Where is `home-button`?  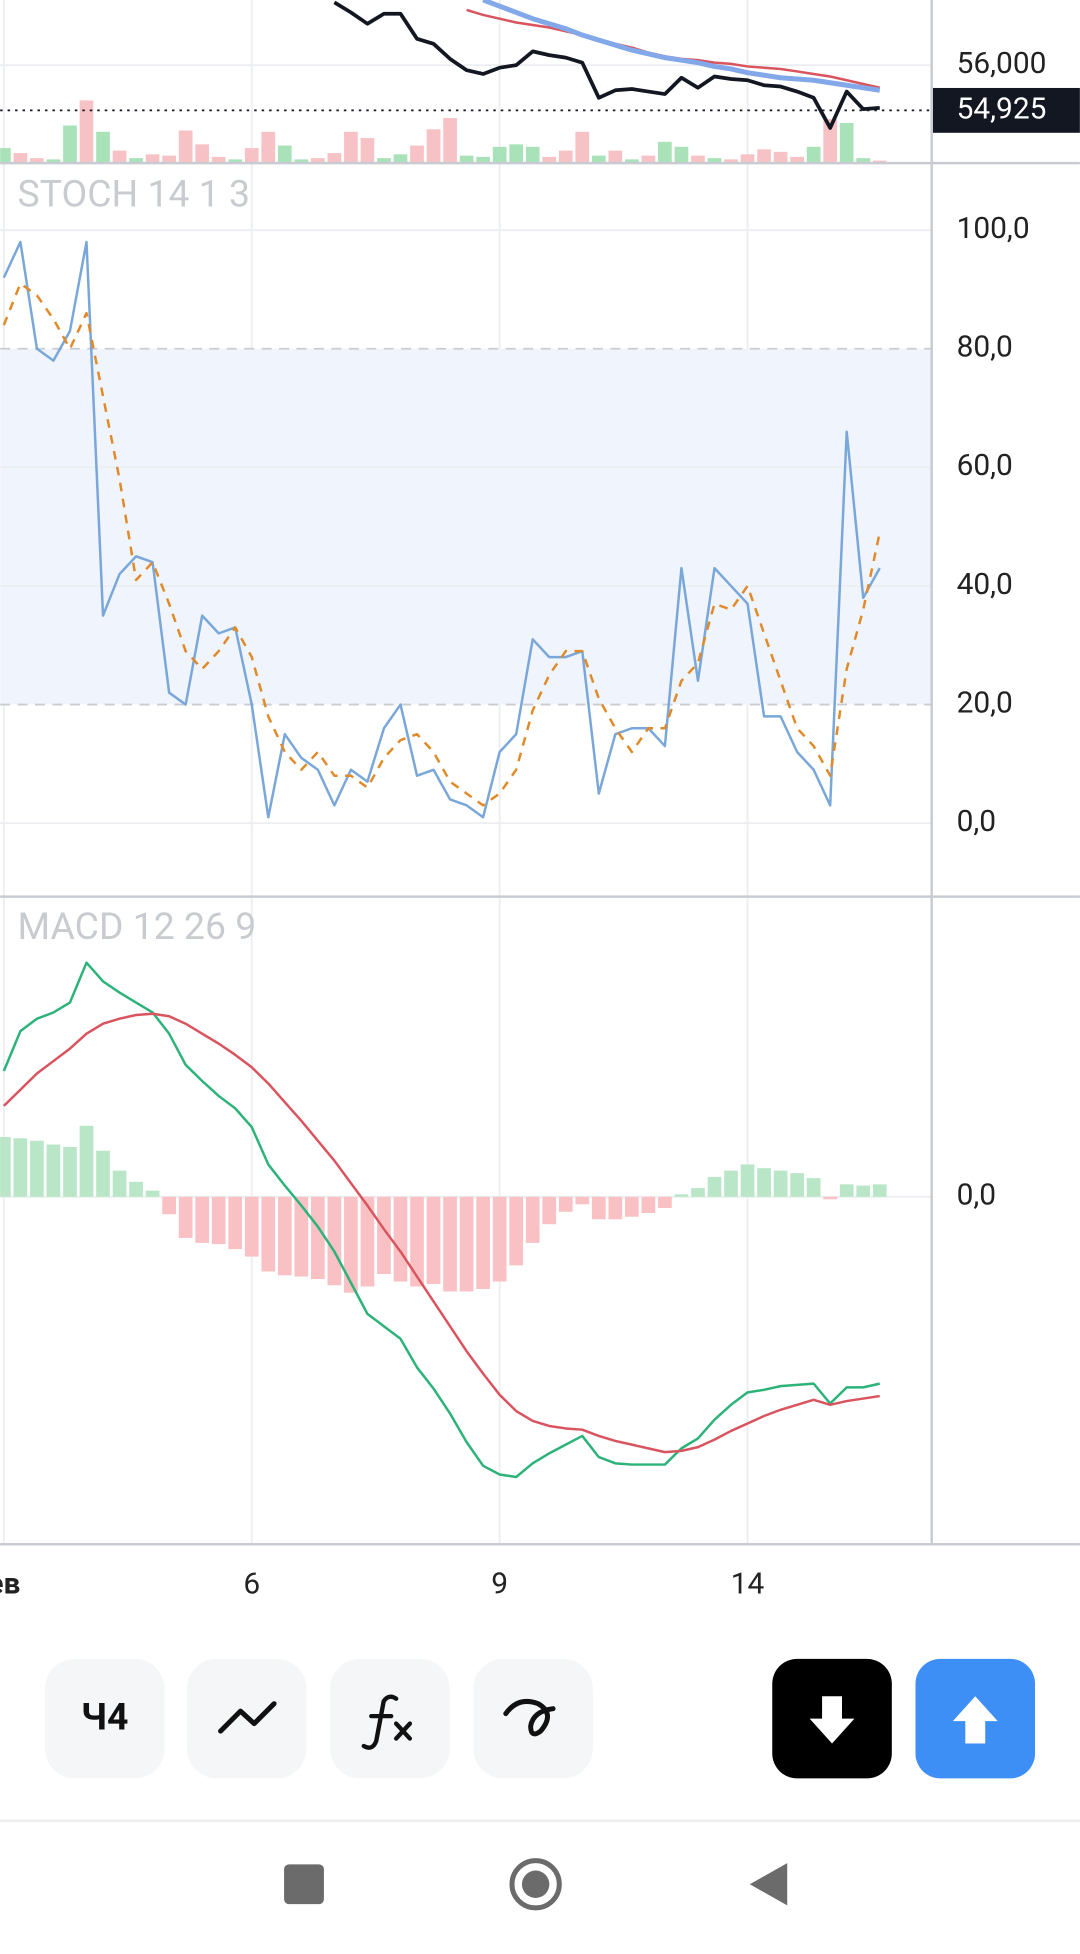 home-button is located at coordinates (535, 1884).